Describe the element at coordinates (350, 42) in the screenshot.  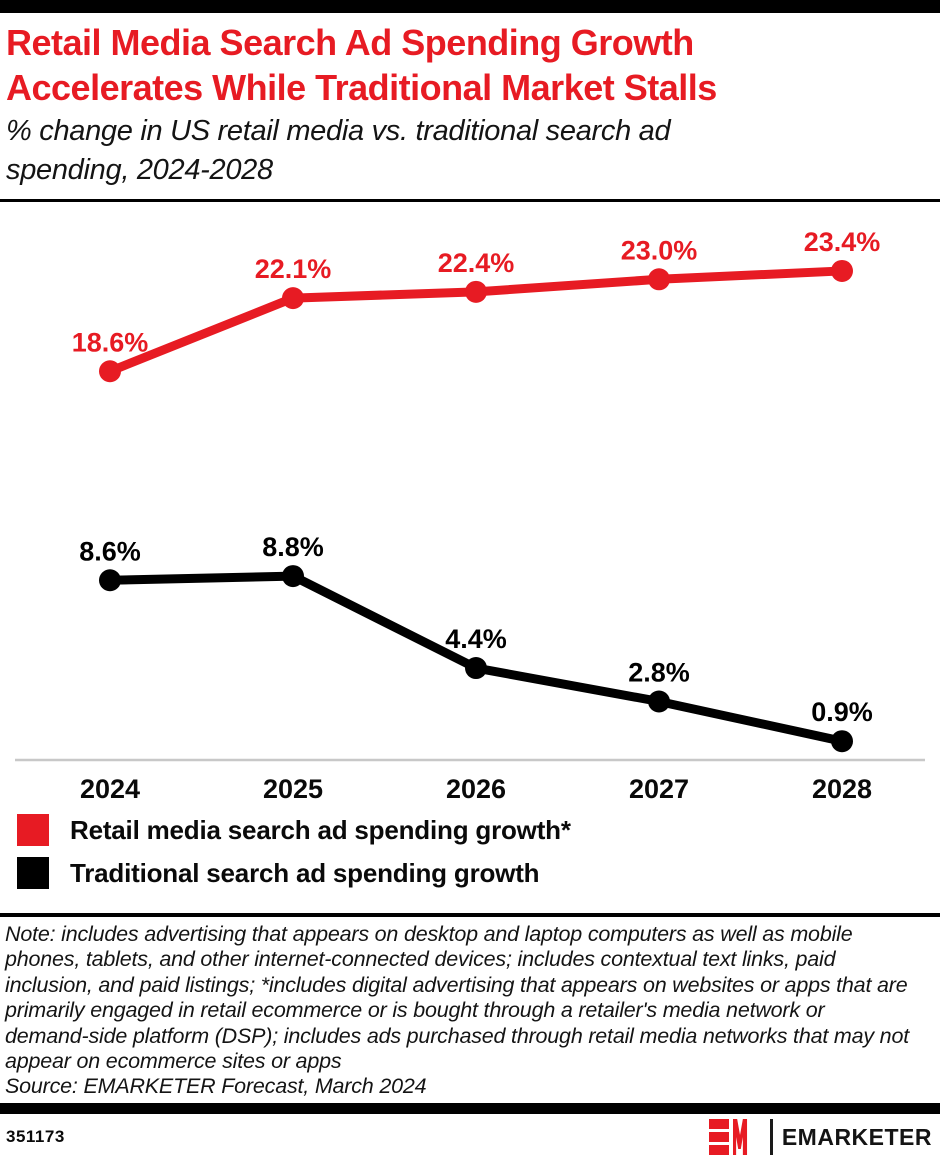
I see `title-line-1: Retail Media Search Ad Spending Growth` at that location.